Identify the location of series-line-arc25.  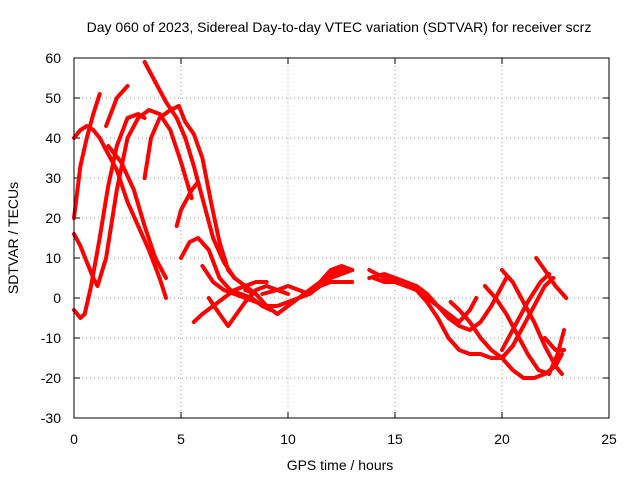
(551, 278).